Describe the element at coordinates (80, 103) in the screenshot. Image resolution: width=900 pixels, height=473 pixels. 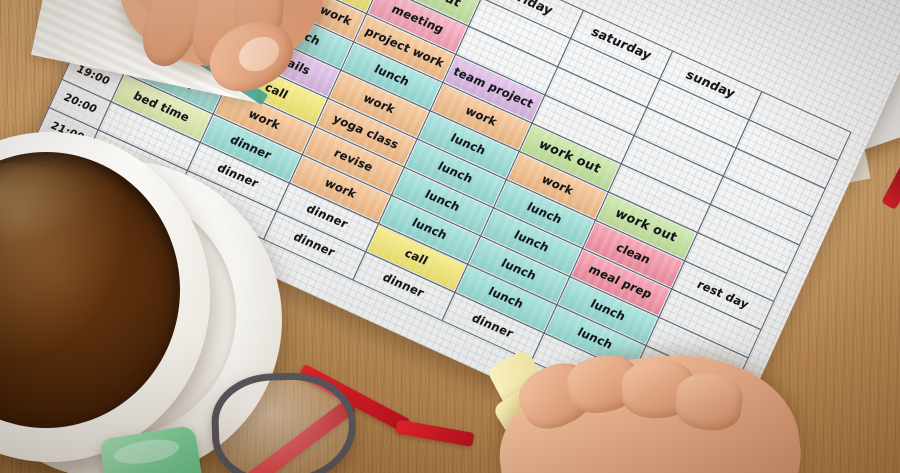
I see `planner-time-label-label: 20:00` at that location.